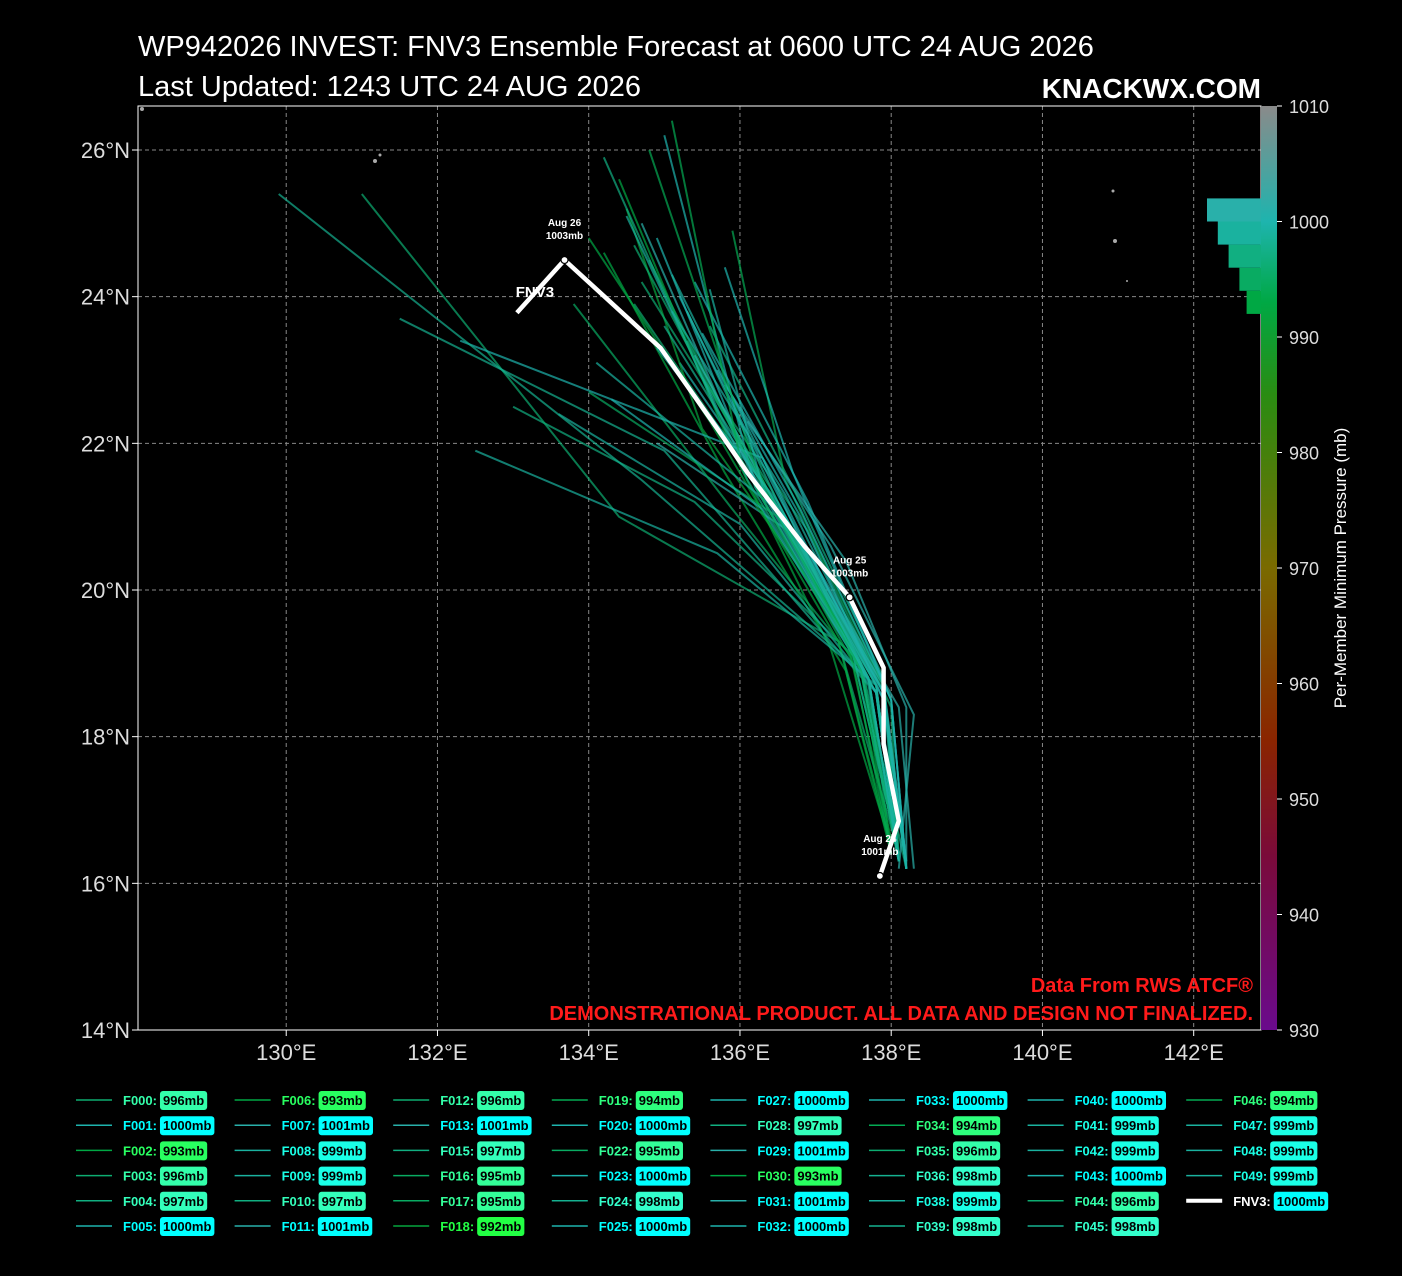 This screenshot has height=1276, width=1402. I want to click on legend-label: F027:, so click(774, 1100).